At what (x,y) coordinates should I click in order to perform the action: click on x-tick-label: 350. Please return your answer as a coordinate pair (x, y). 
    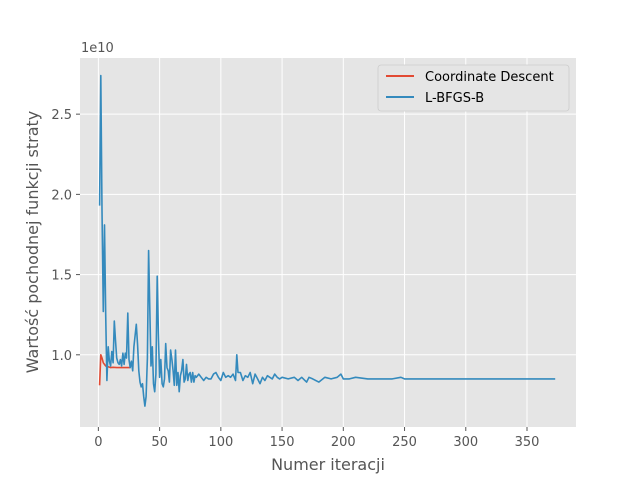
    Looking at the image, I should click on (527, 442).